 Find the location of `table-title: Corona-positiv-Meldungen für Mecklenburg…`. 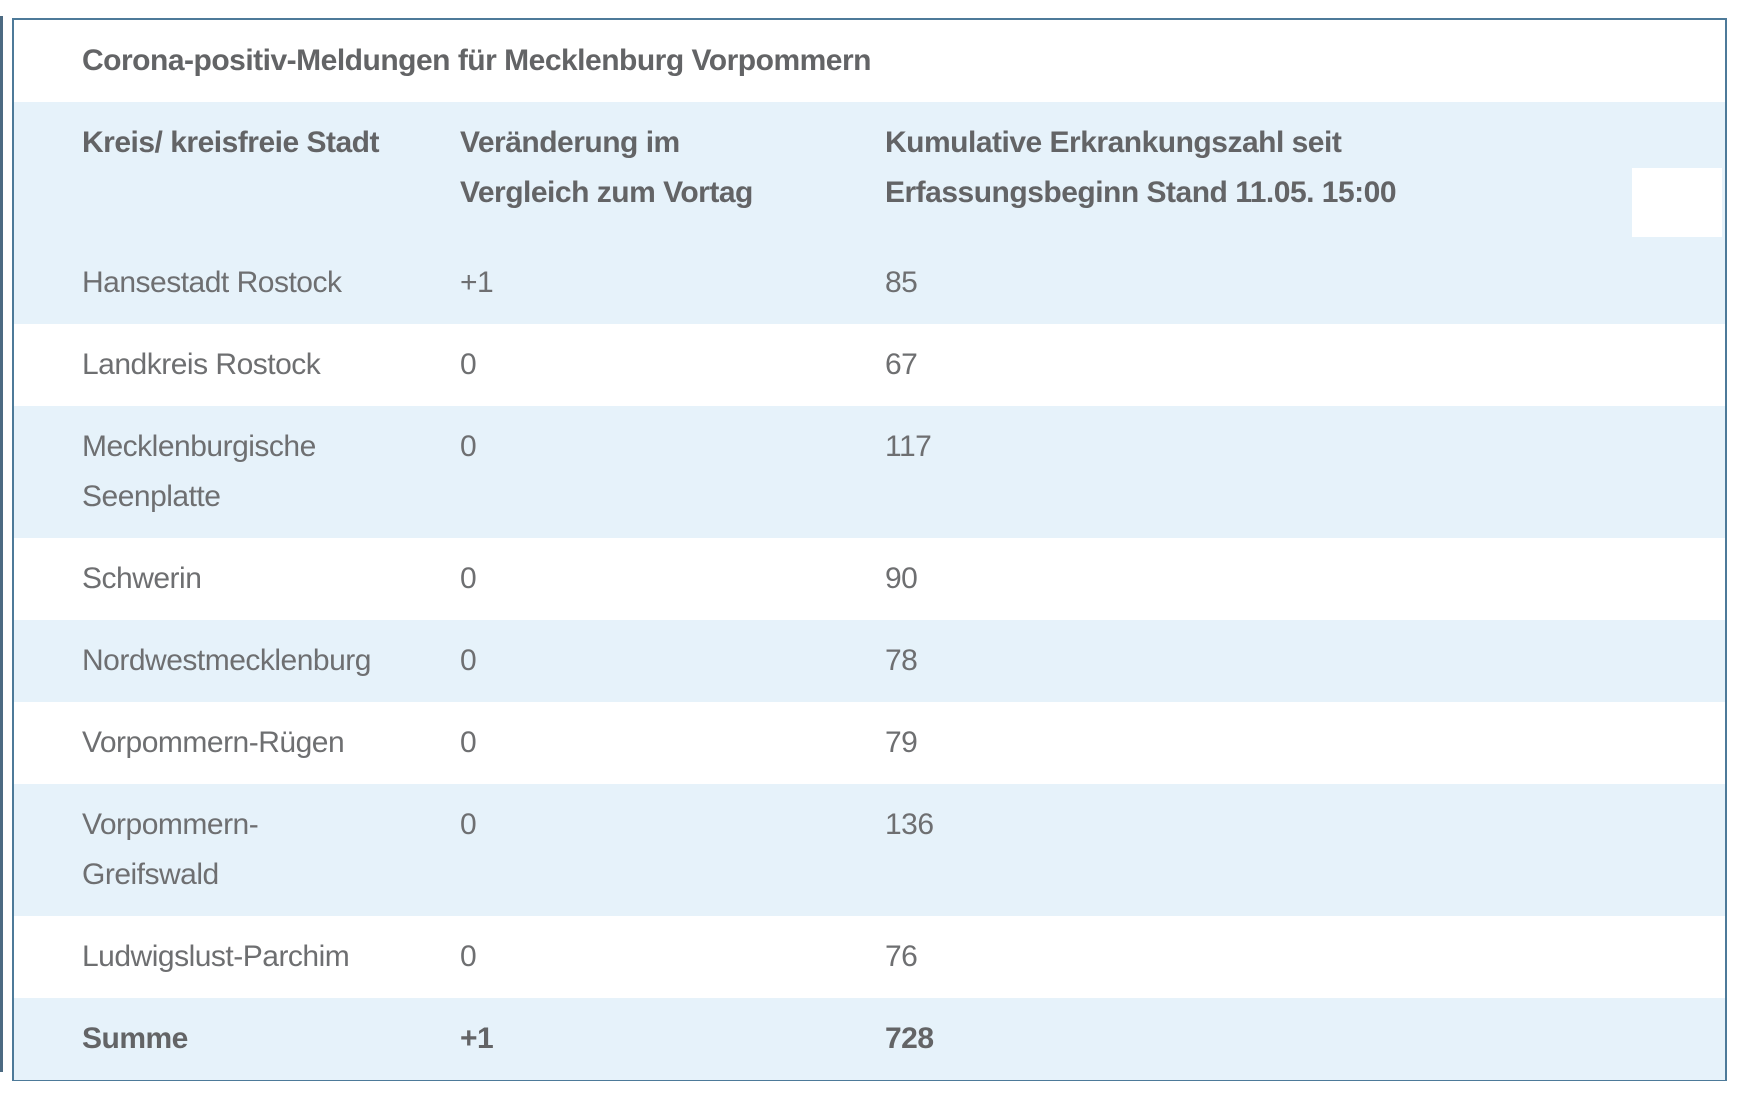

table-title: Corona-positiv-Meldungen für Mecklenburg… is located at coordinates (869, 61).